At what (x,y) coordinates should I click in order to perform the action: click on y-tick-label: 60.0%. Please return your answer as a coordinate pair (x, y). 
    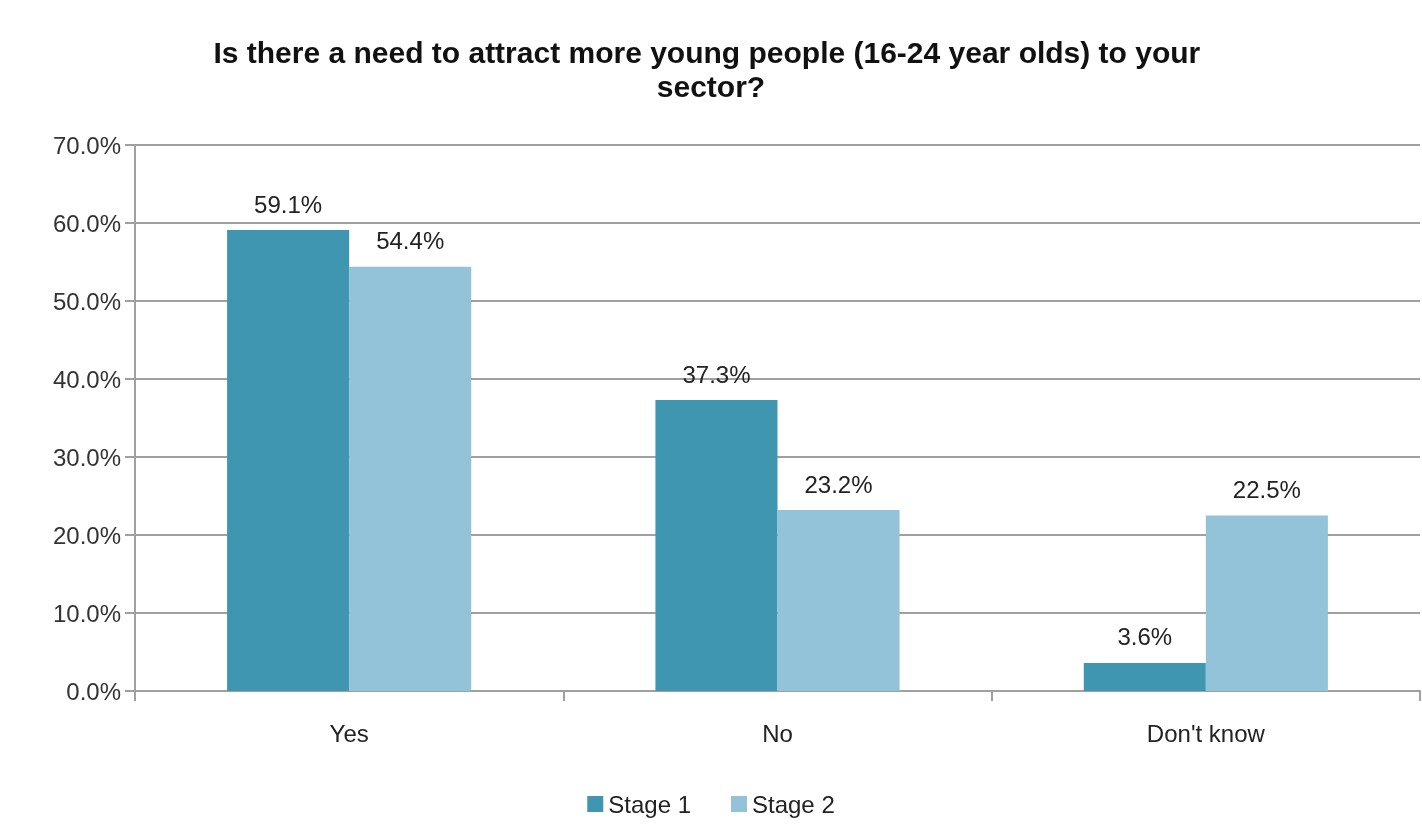
    Looking at the image, I should click on (86, 223).